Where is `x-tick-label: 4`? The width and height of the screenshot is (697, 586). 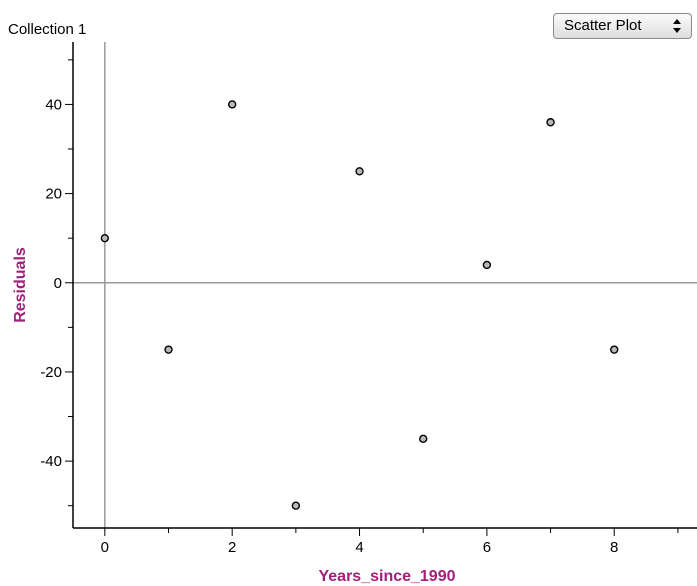
x-tick-label: 4 is located at coordinates (359, 547).